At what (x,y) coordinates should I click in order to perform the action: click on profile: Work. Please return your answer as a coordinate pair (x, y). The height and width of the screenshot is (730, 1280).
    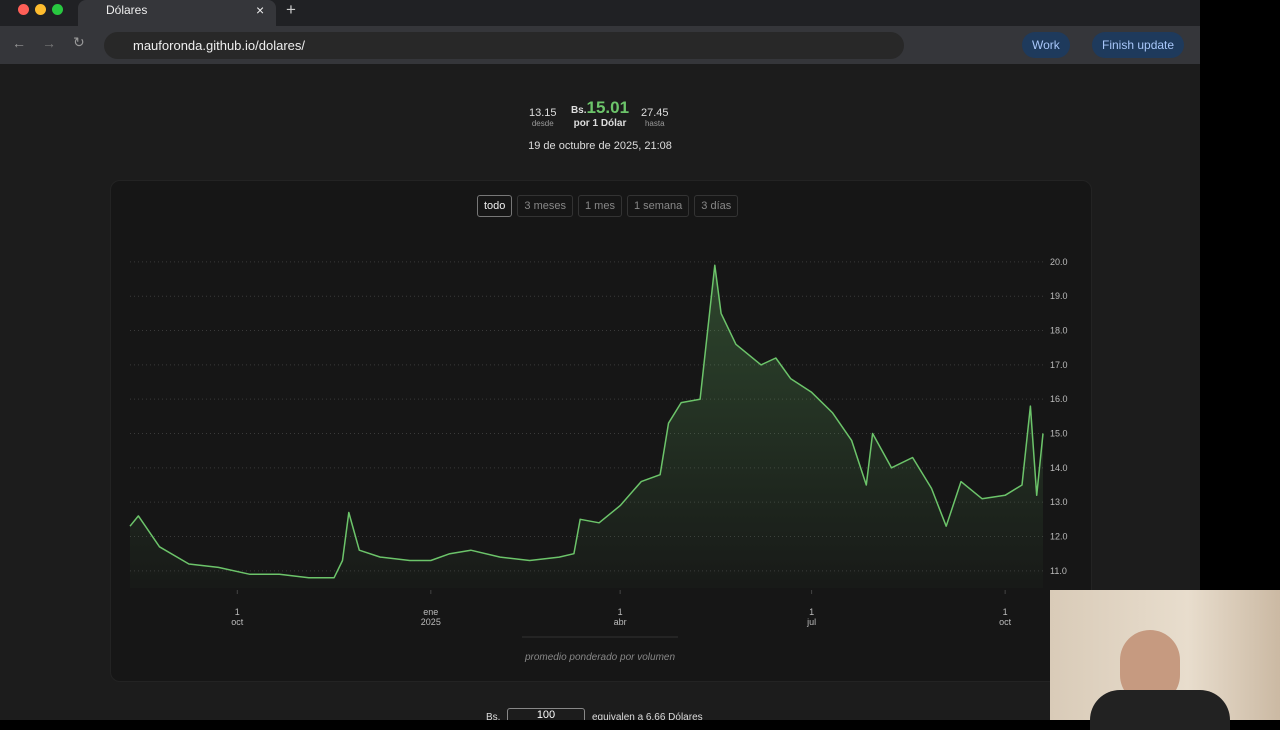
    Looking at the image, I should click on (1046, 45).